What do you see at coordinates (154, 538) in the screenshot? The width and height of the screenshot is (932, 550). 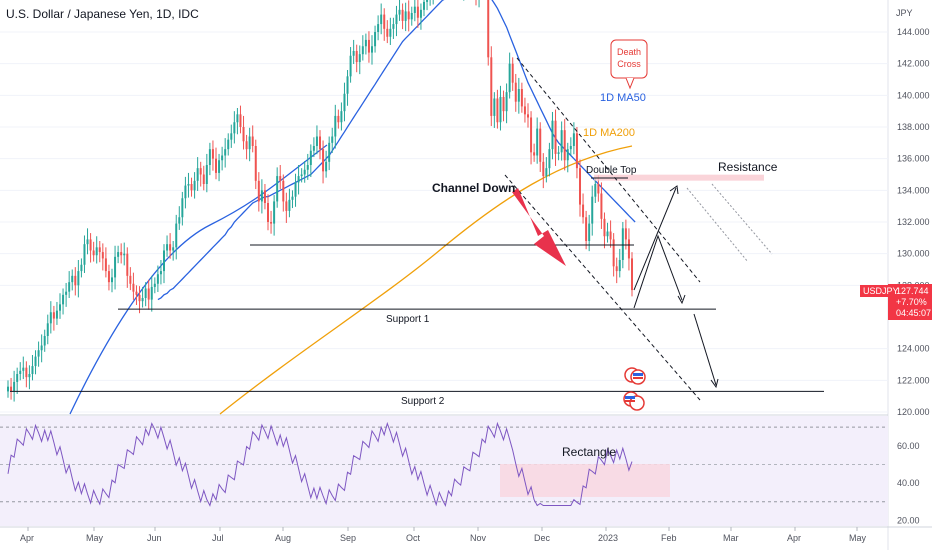 I see `time-tick-label: Jun` at bounding box center [154, 538].